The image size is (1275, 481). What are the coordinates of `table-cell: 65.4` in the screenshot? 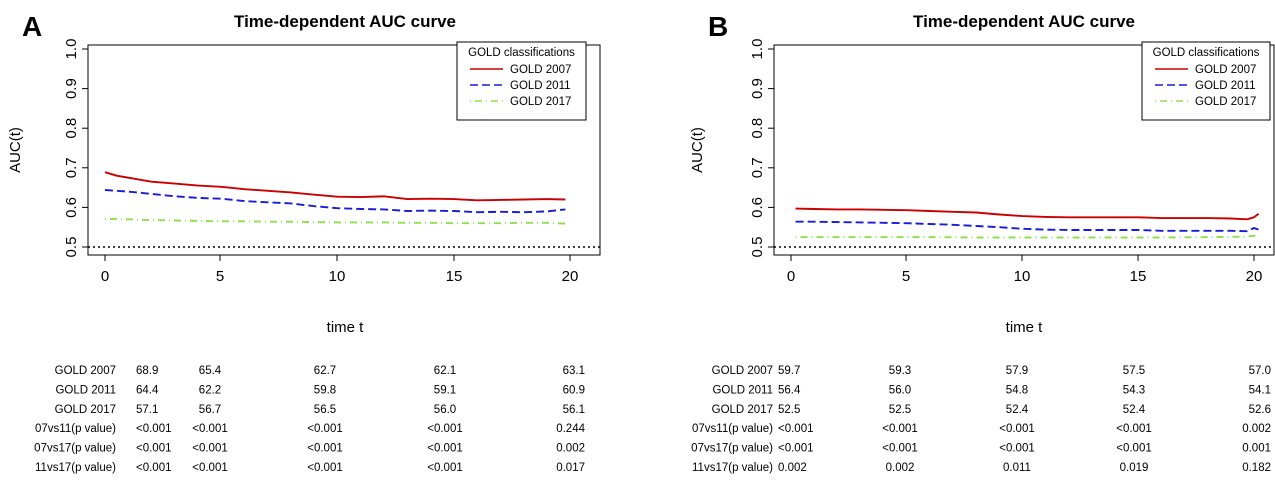 It's located at (210, 371).